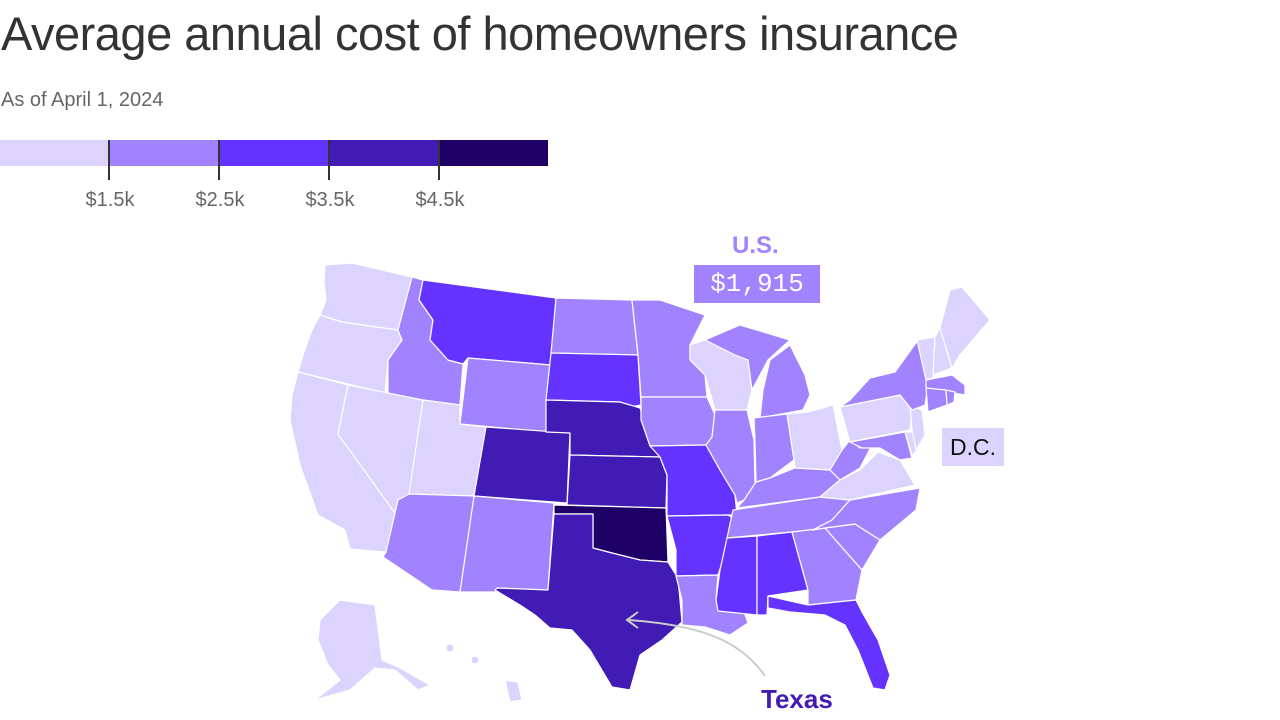  Describe the element at coordinates (936, 400) in the screenshot. I see `state-CT` at that location.